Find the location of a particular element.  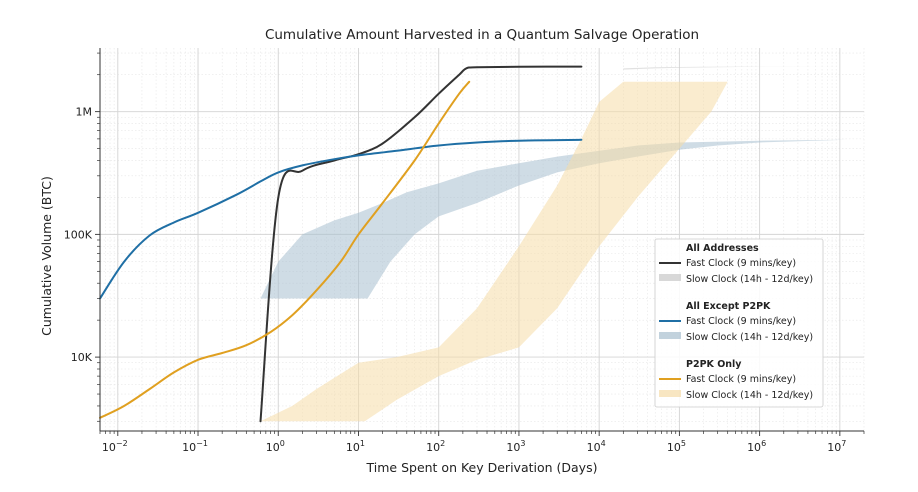

legend-line-label-all-addresses: Fast Clock (9 mins/key) is located at coordinates (741, 263).